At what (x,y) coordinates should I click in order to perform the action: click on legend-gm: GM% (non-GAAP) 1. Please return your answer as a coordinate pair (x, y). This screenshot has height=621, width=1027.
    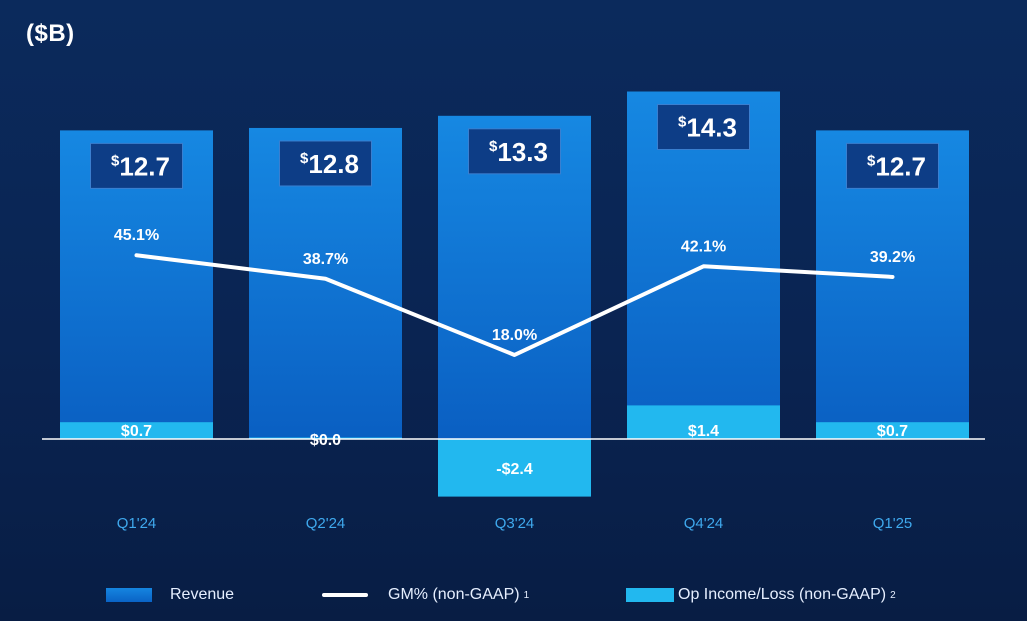
    Looking at the image, I should click on (425, 595).